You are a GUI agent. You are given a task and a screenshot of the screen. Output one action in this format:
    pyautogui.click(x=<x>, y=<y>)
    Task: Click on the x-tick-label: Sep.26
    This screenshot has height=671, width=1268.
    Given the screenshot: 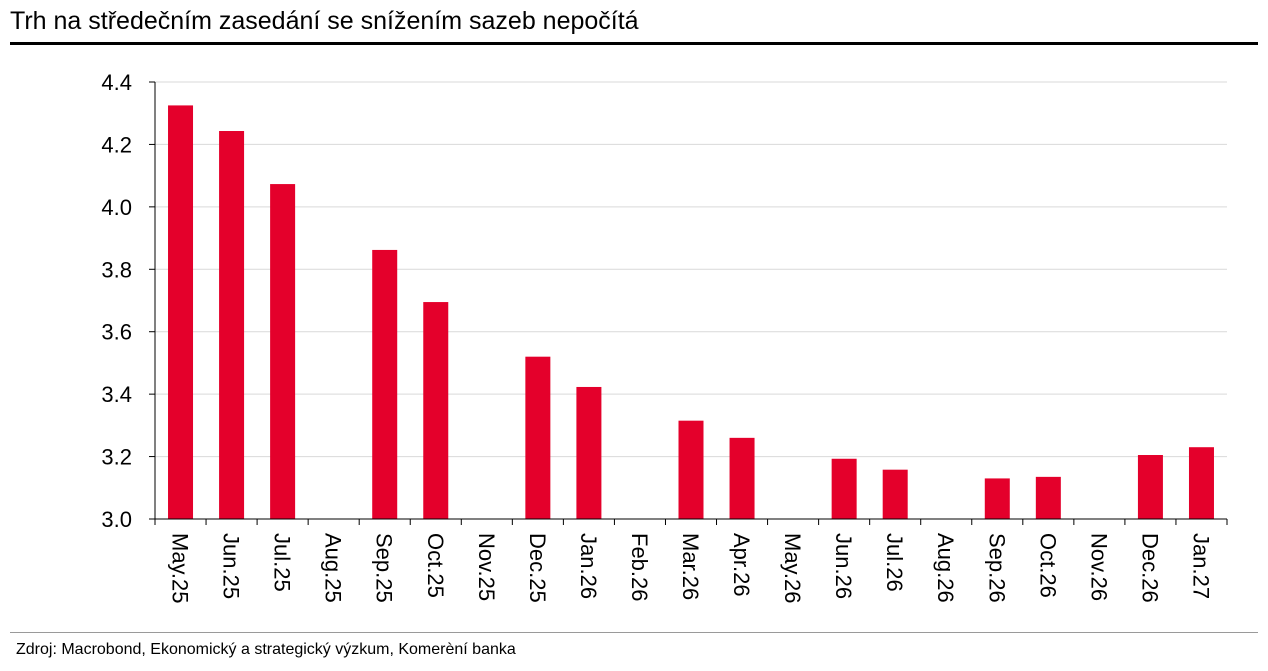 What is the action you would take?
    pyautogui.click(x=996, y=568)
    